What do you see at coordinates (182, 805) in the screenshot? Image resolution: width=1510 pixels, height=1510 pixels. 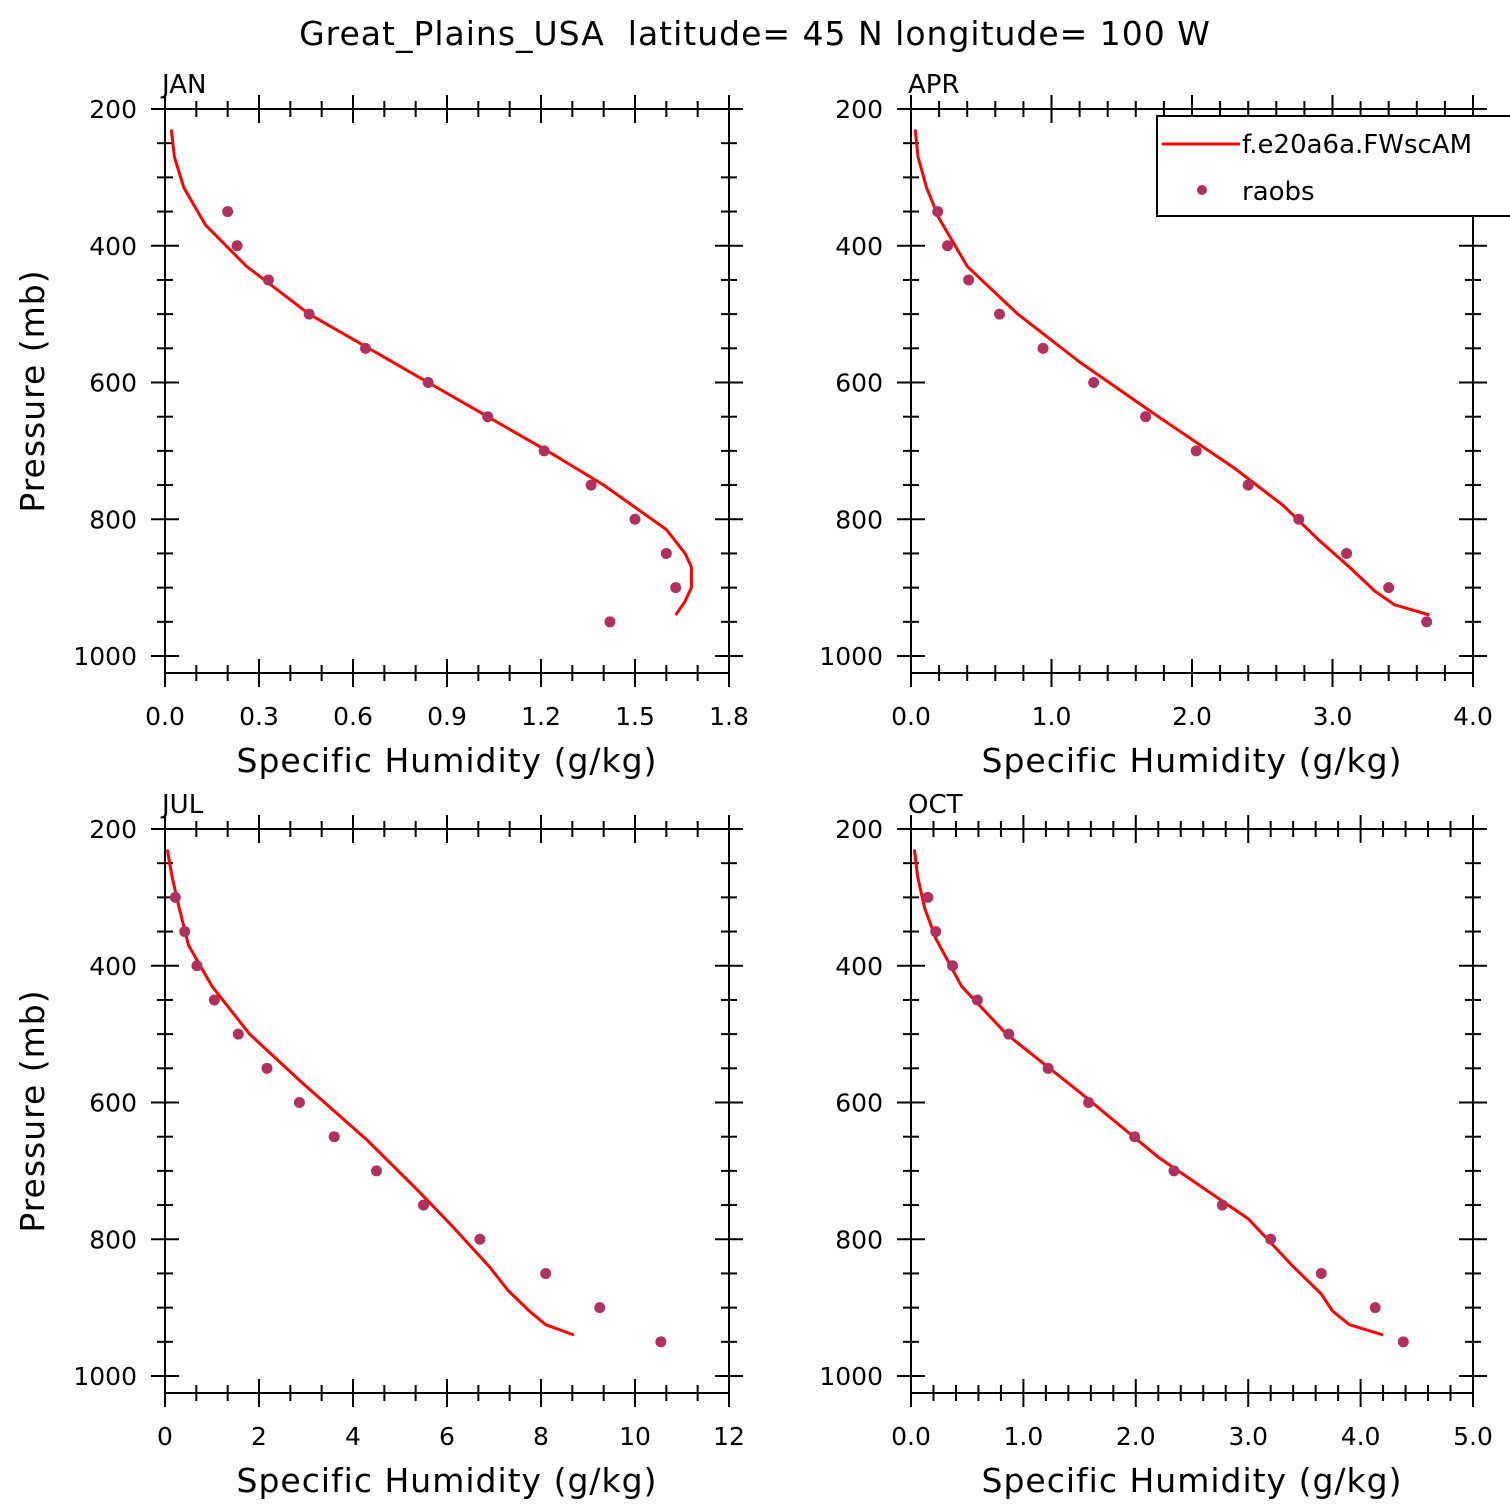 I see `panel-title: JUL` at bounding box center [182, 805].